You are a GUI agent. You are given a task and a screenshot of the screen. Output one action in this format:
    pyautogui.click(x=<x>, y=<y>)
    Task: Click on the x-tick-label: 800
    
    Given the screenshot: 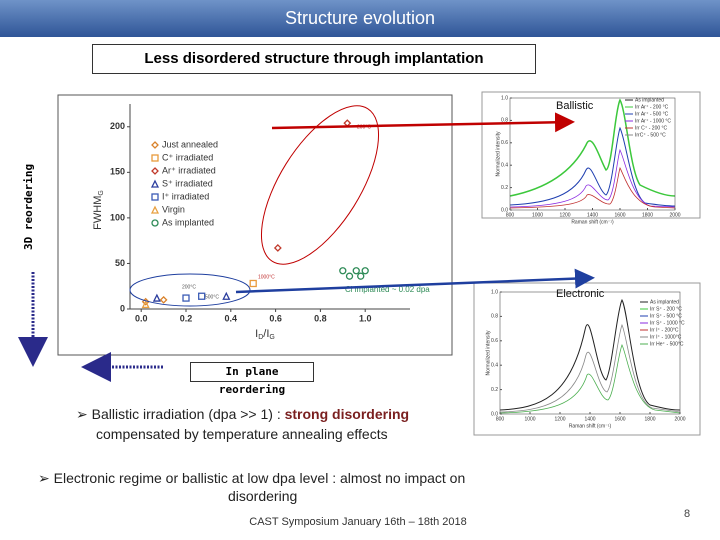 What is the action you would take?
    pyautogui.click(x=510, y=215)
    